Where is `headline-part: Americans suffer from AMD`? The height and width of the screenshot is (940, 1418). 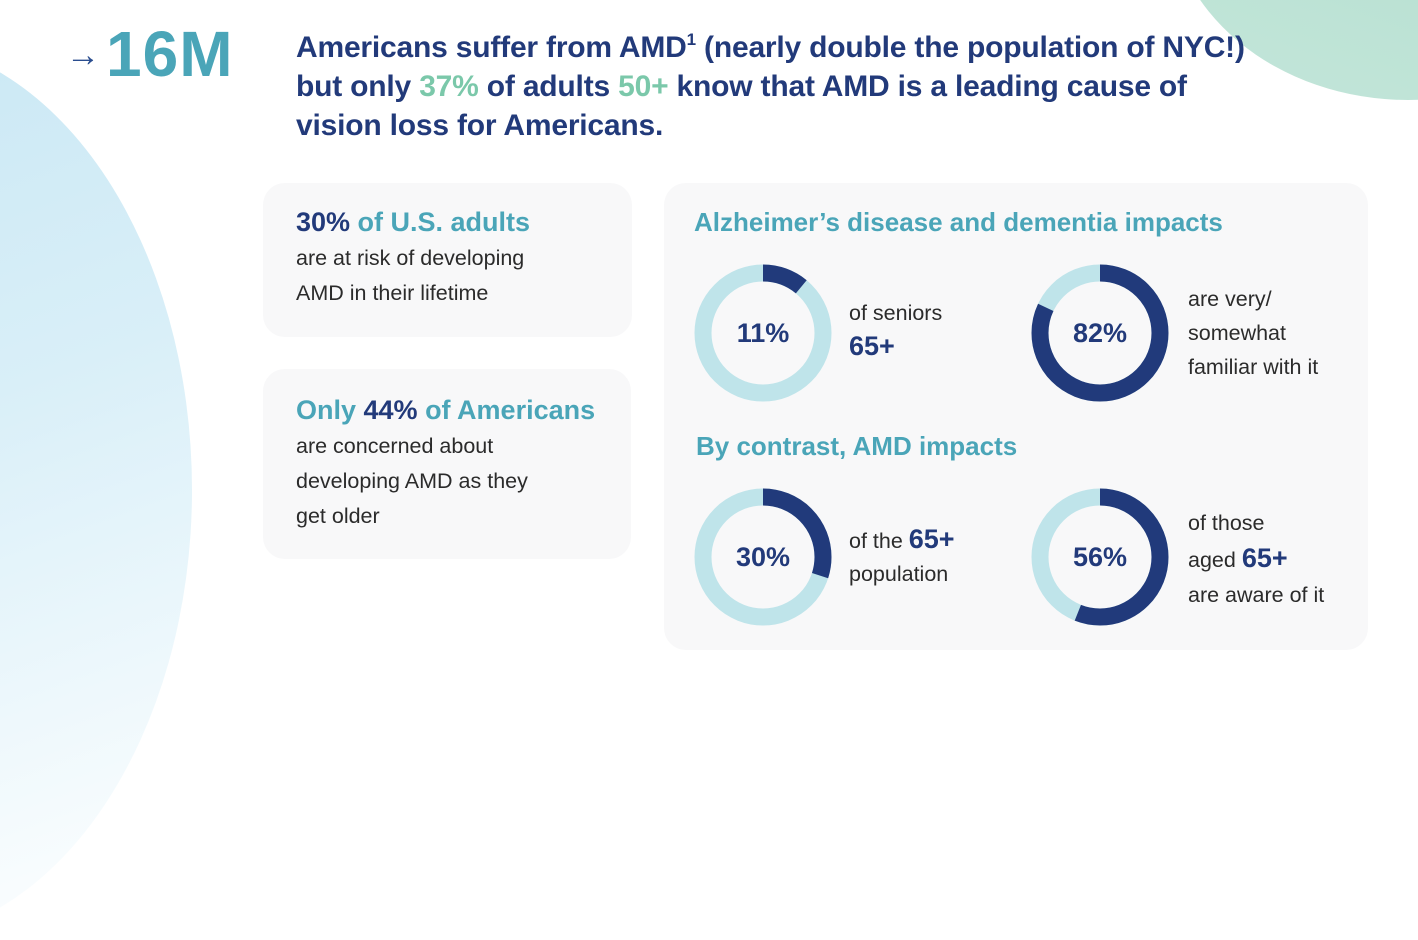
headline-part: Americans suffer from AMD is located at coordinates (491, 47).